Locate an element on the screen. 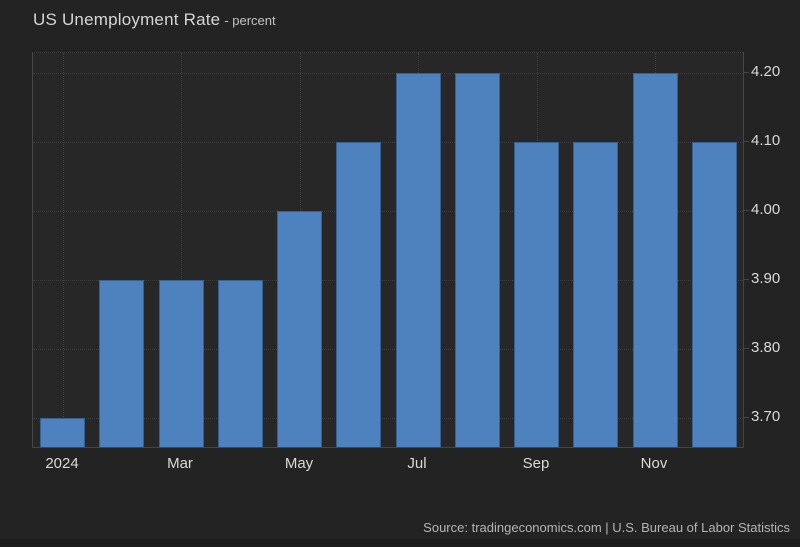  y-tick-label: 4.20 is located at coordinates (766, 71).